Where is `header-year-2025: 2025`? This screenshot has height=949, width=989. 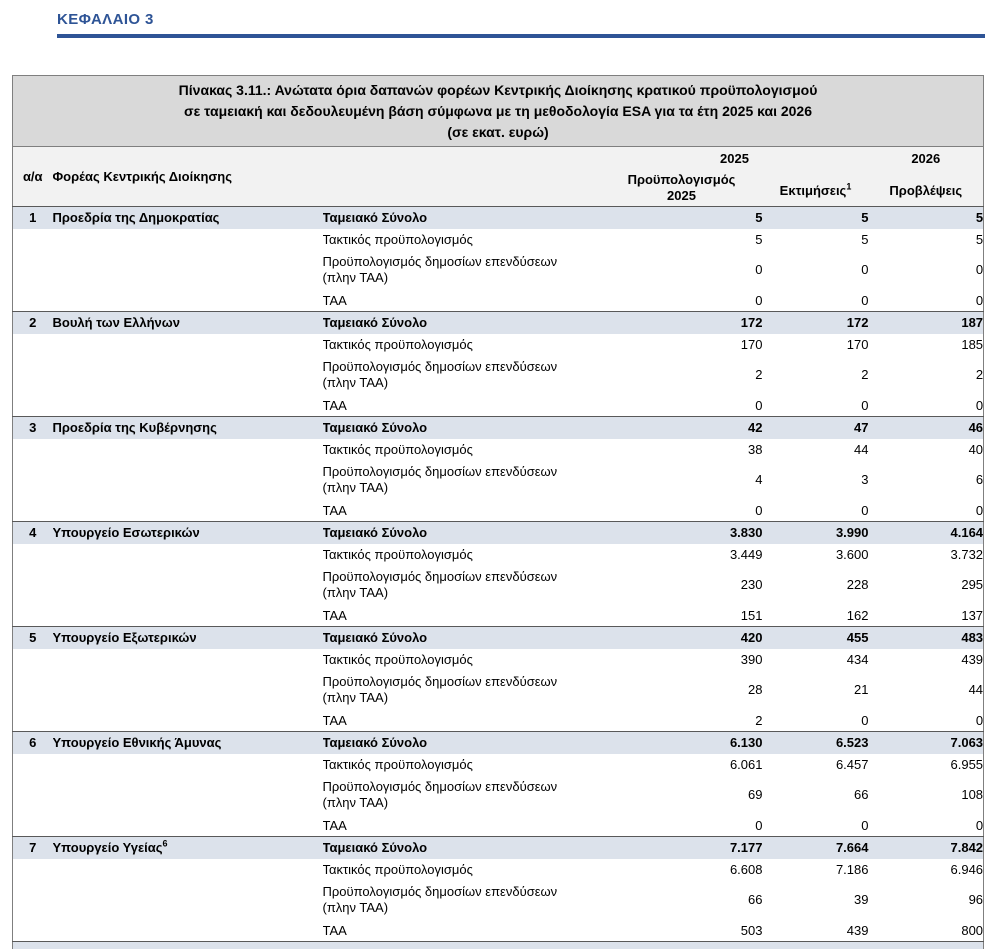 header-year-2025: 2025 is located at coordinates (734, 158).